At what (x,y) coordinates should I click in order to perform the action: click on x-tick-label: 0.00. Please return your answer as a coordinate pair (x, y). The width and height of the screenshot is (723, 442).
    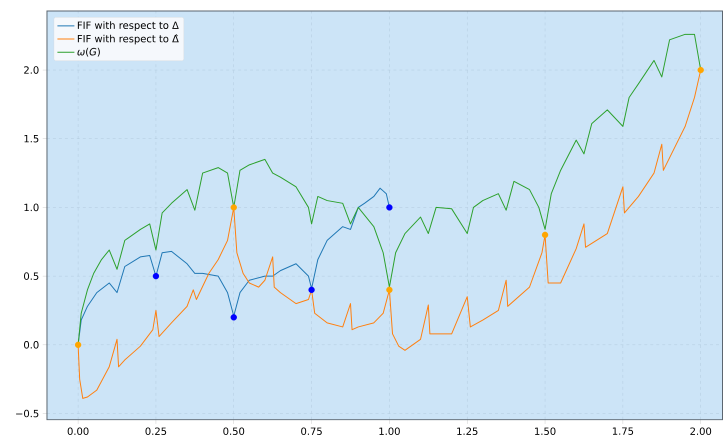
    Looking at the image, I should click on (78, 432).